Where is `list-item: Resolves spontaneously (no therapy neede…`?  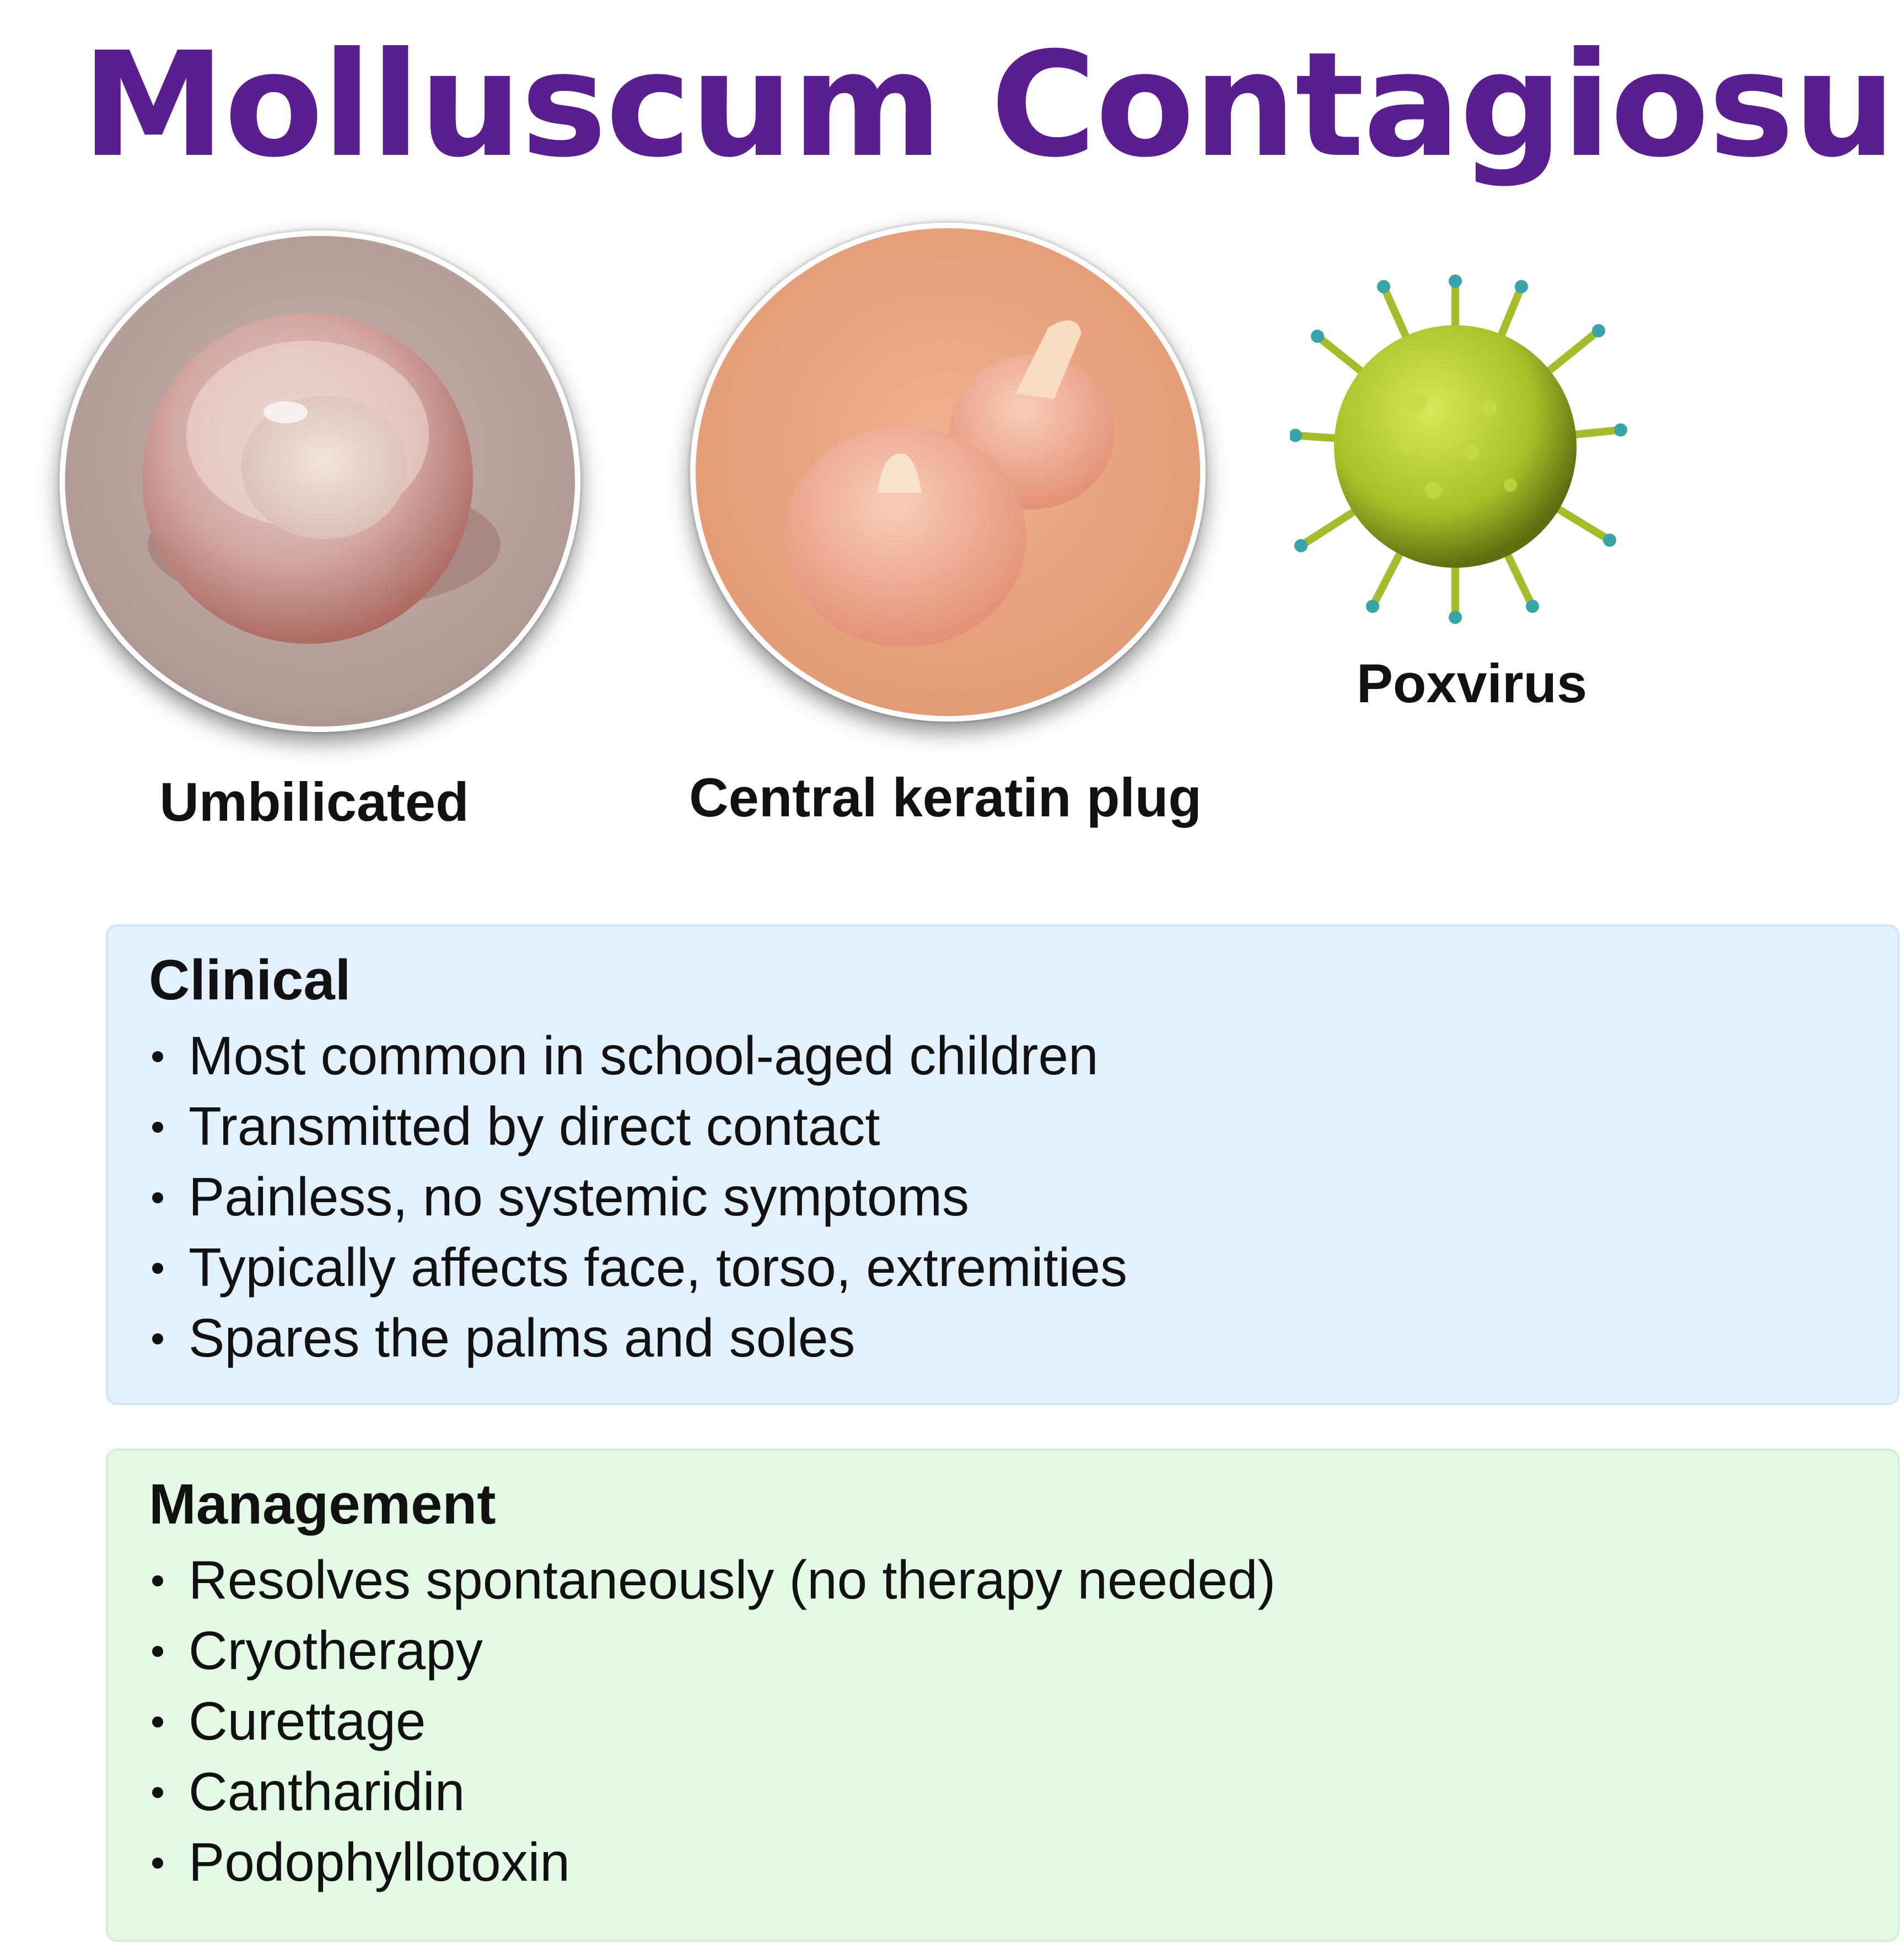 list-item: Resolves spontaneously (no therapy neede… is located at coordinates (1023, 1579).